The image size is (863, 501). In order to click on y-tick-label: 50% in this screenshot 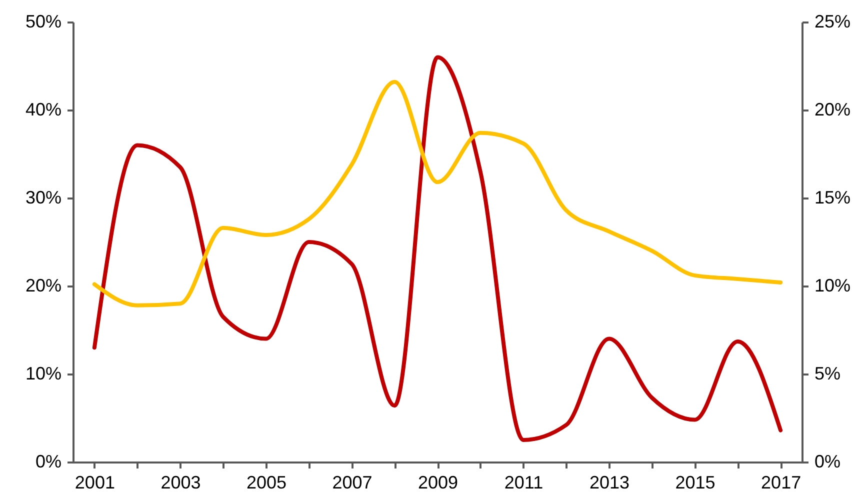, I will do `click(43, 22)`.